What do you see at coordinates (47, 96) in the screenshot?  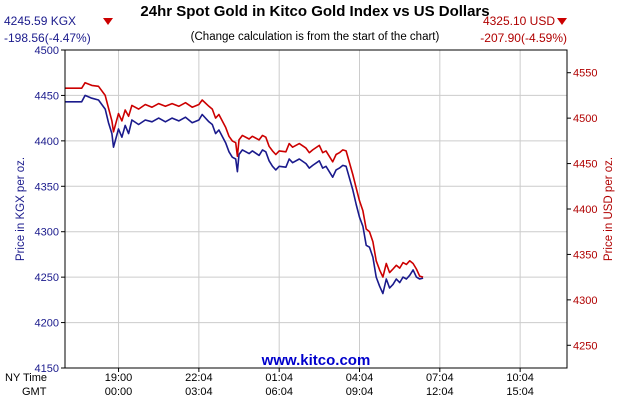 I see `left-tick-label: 4450` at bounding box center [47, 96].